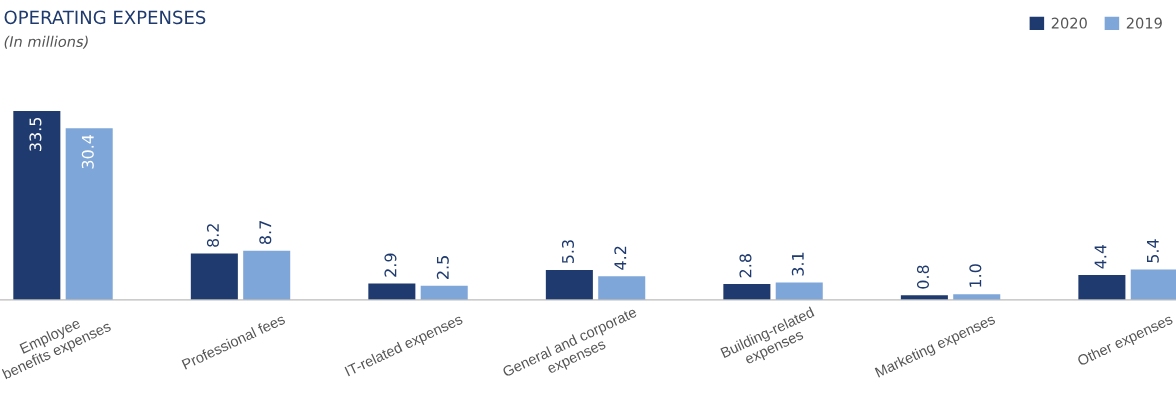 The image size is (1176, 420). What do you see at coordinates (797, 264) in the screenshot?
I see `data-label: 3.1` at bounding box center [797, 264].